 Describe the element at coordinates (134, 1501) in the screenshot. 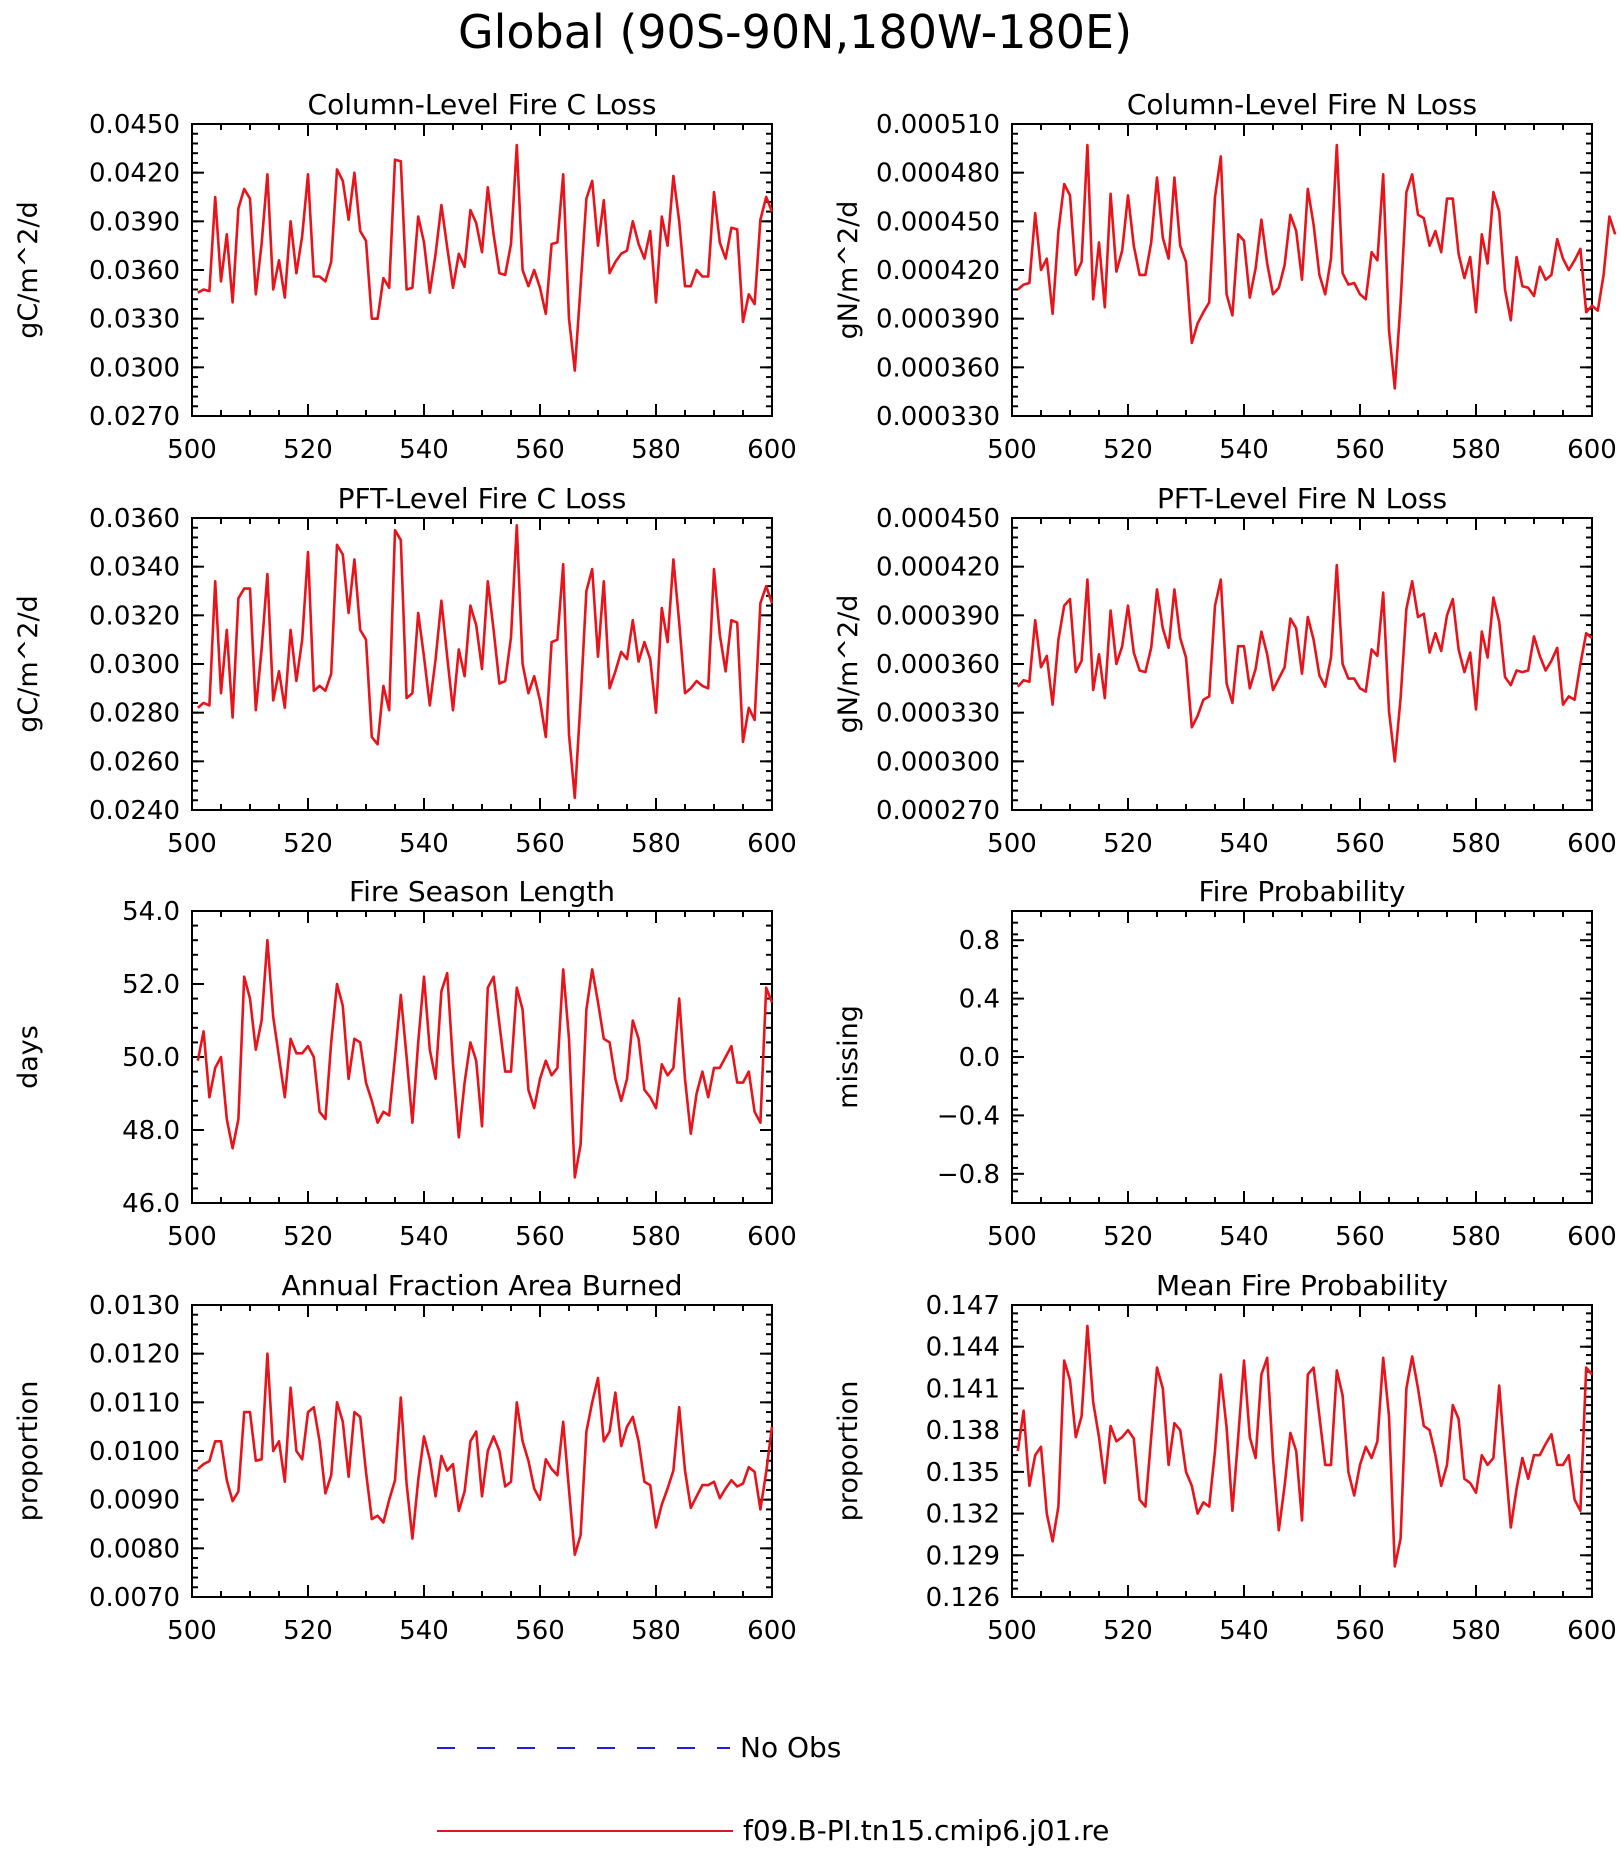

I see `y-tick-label: 0.0090` at that location.